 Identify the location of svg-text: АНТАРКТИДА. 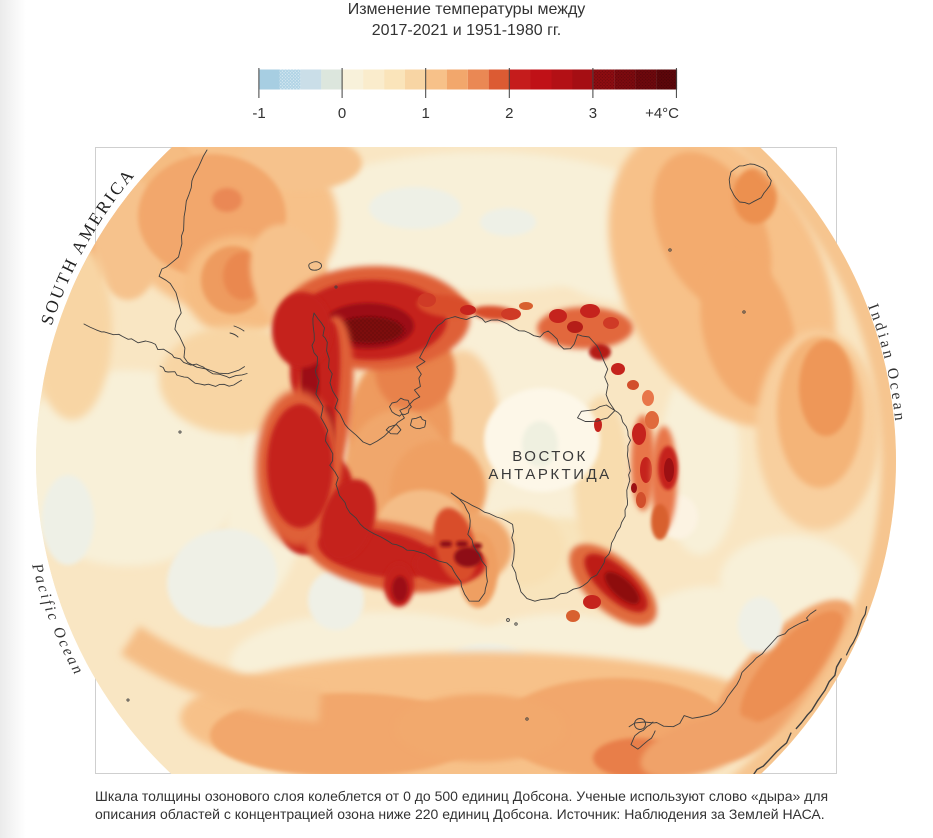
(549, 474).